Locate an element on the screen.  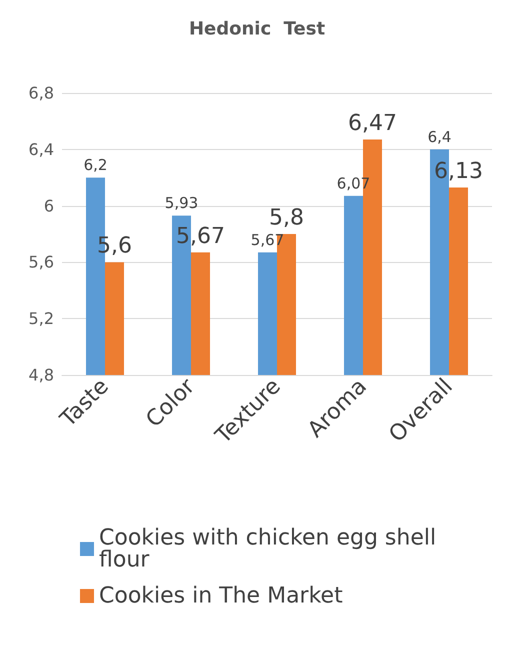
y-tick-label: 6,4 is located at coordinates (41, 149).